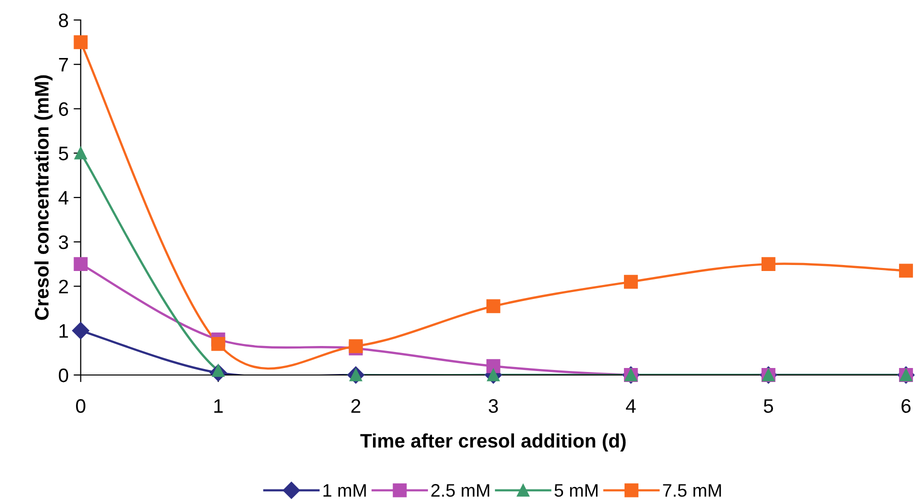 The height and width of the screenshot is (500, 917). I want to click on y-tick-label: 4, so click(63, 198).